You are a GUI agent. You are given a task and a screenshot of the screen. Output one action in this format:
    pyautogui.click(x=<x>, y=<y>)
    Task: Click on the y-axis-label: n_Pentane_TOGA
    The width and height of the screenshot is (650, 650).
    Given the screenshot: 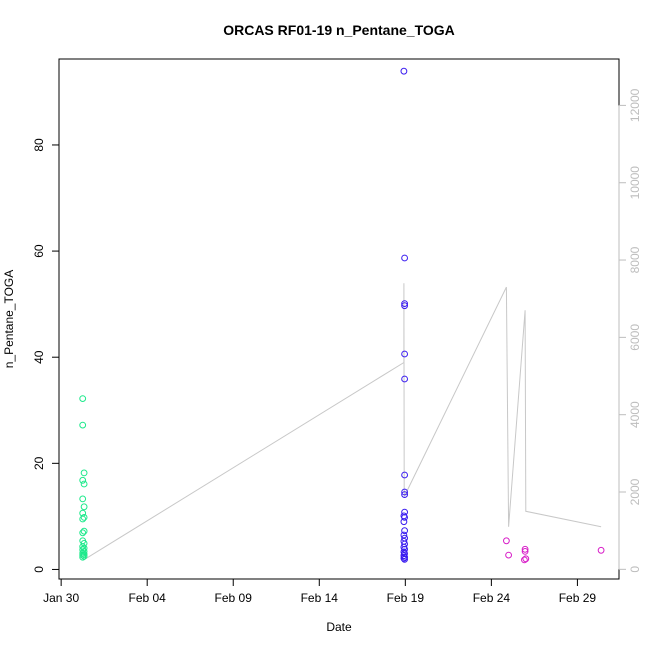 What is the action you would take?
    pyautogui.click(x=9, y=319)
    